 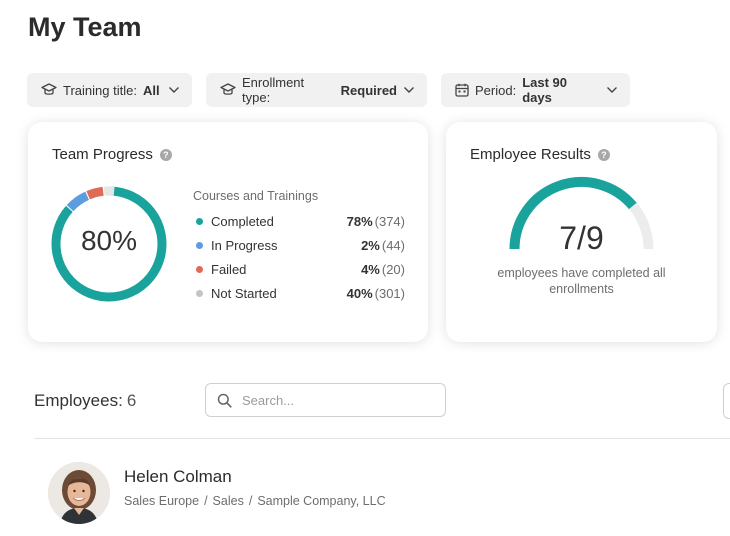 I want to click on legend-count: (44), so click(x=393, y=245).